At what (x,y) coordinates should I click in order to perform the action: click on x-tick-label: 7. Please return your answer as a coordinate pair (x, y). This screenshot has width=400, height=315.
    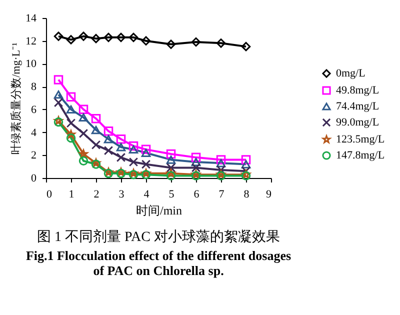
    Looking at the image, I should click on (221, 194).